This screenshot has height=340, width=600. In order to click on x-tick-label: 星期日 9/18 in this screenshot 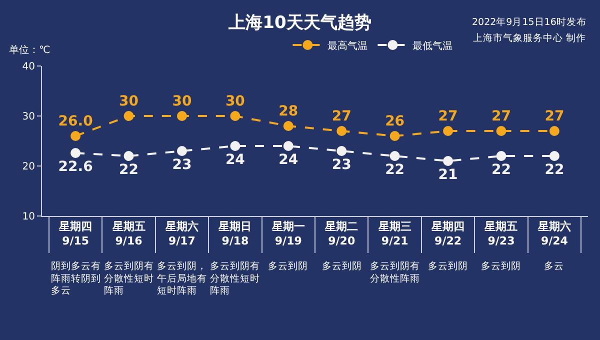, I will do `click(235, 234)`.